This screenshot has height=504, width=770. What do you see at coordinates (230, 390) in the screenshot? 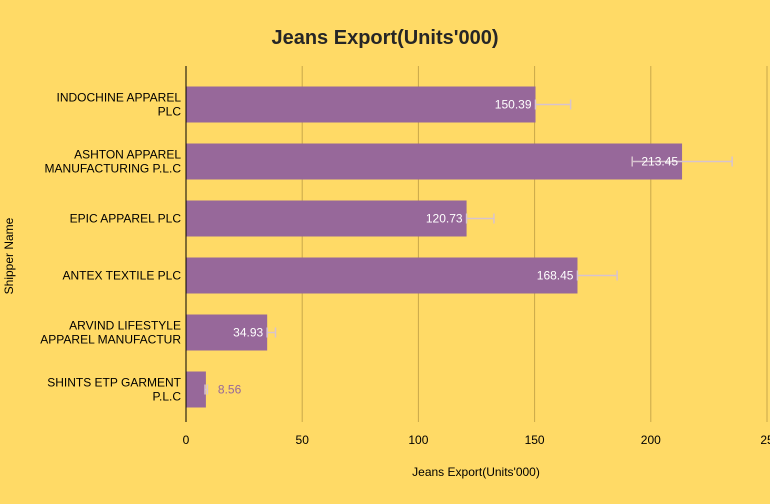
I see `data-label: 8.56` at bounding box center [230, 390].